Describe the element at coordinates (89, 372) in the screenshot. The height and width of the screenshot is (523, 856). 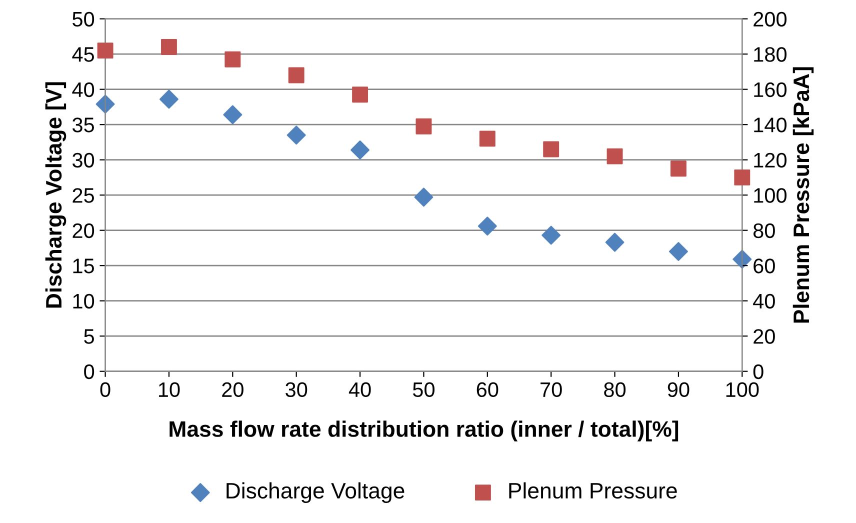
I see `y-tick-label: 0` at that location.